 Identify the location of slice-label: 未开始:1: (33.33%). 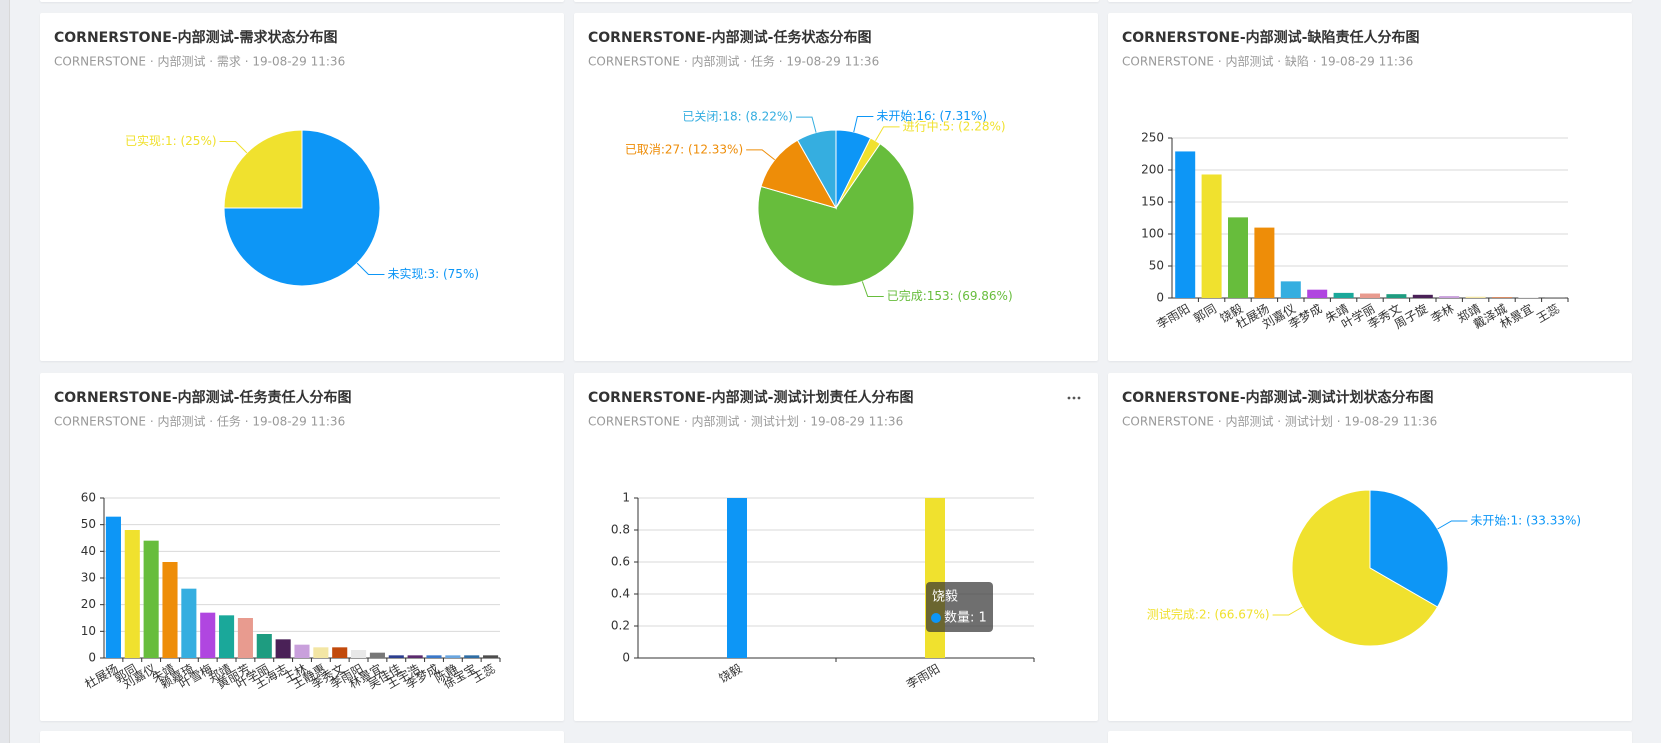
(1525, 521).